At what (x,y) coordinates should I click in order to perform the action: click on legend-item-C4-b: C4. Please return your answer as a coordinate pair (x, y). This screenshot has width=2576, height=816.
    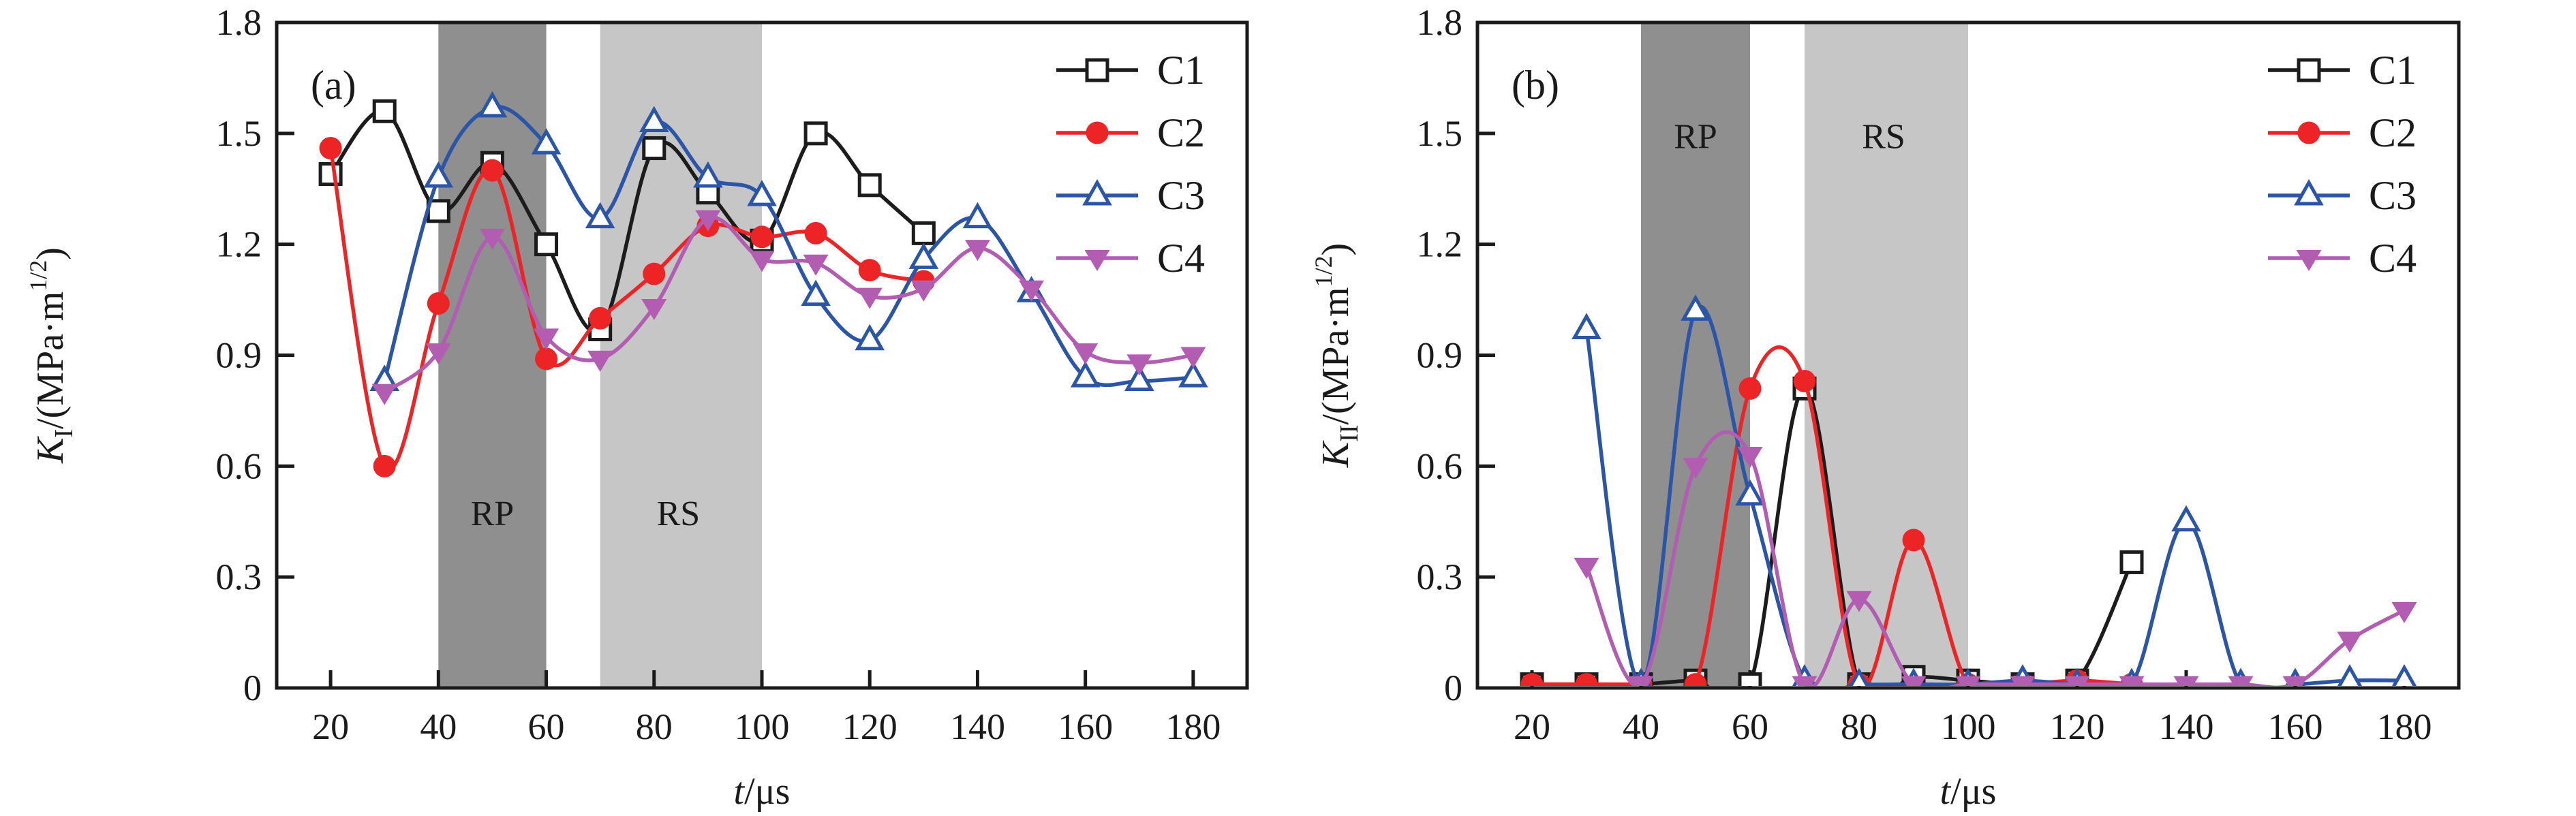
    Looking at the image, I should click on (2342, 258).